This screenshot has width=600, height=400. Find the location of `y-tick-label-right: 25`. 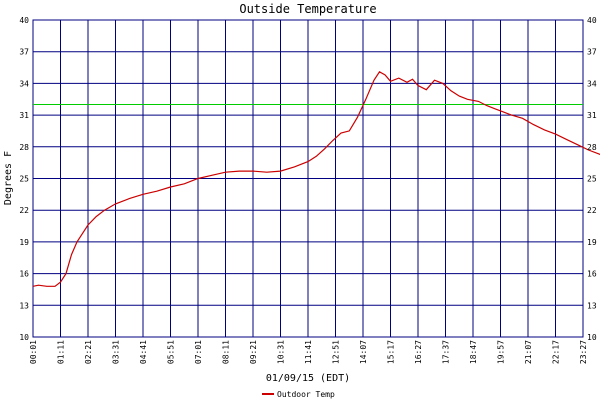

y-tick-label-right: 25 is located at coordinates (592, 179).